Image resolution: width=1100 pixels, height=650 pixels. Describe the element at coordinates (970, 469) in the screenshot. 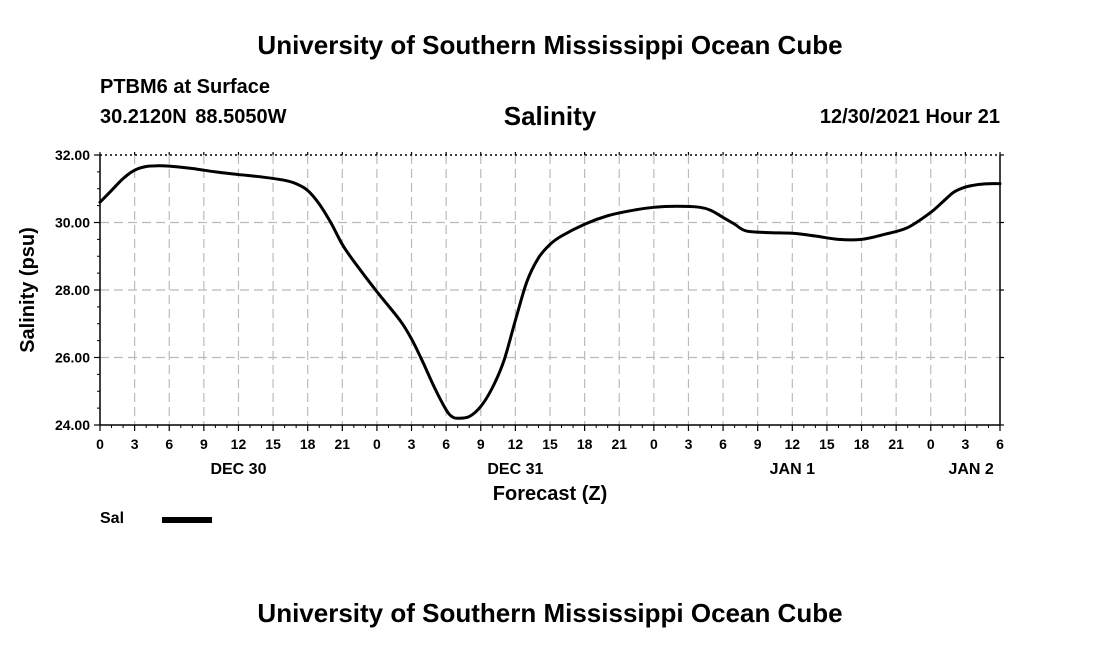

I see `x-day-label: JAN 2` at that location.